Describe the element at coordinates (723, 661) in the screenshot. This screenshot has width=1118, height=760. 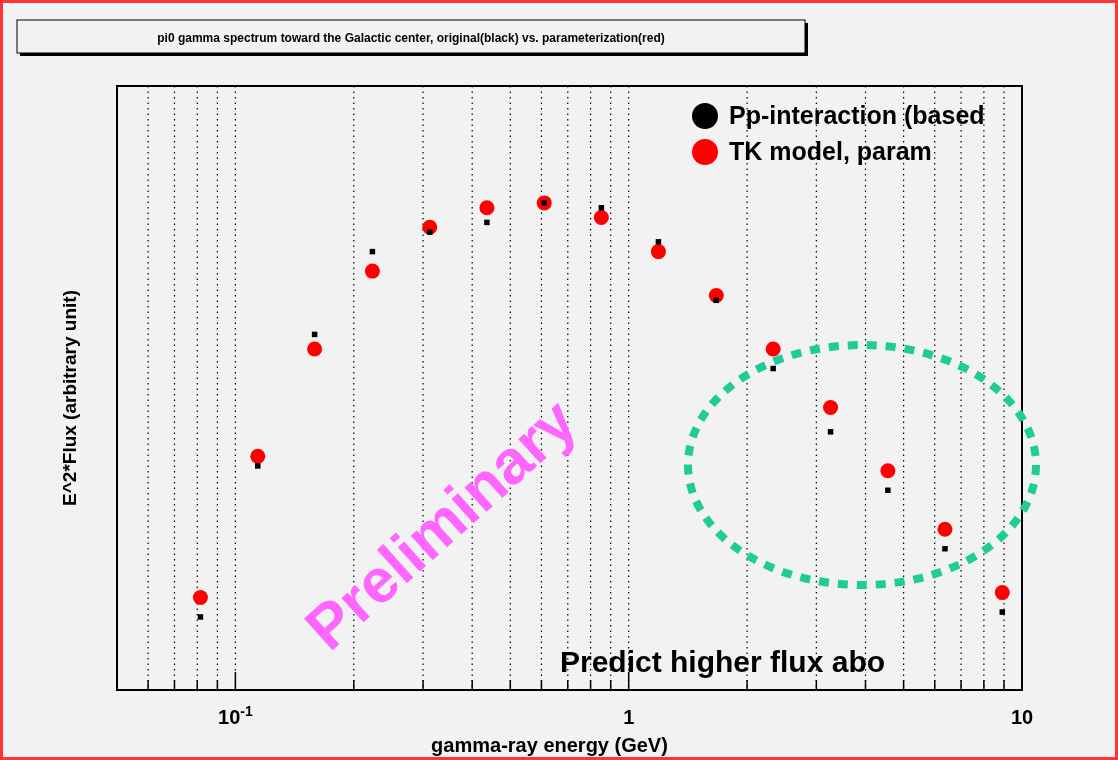
I see `annotation: Predict higher flux abo` at that location.